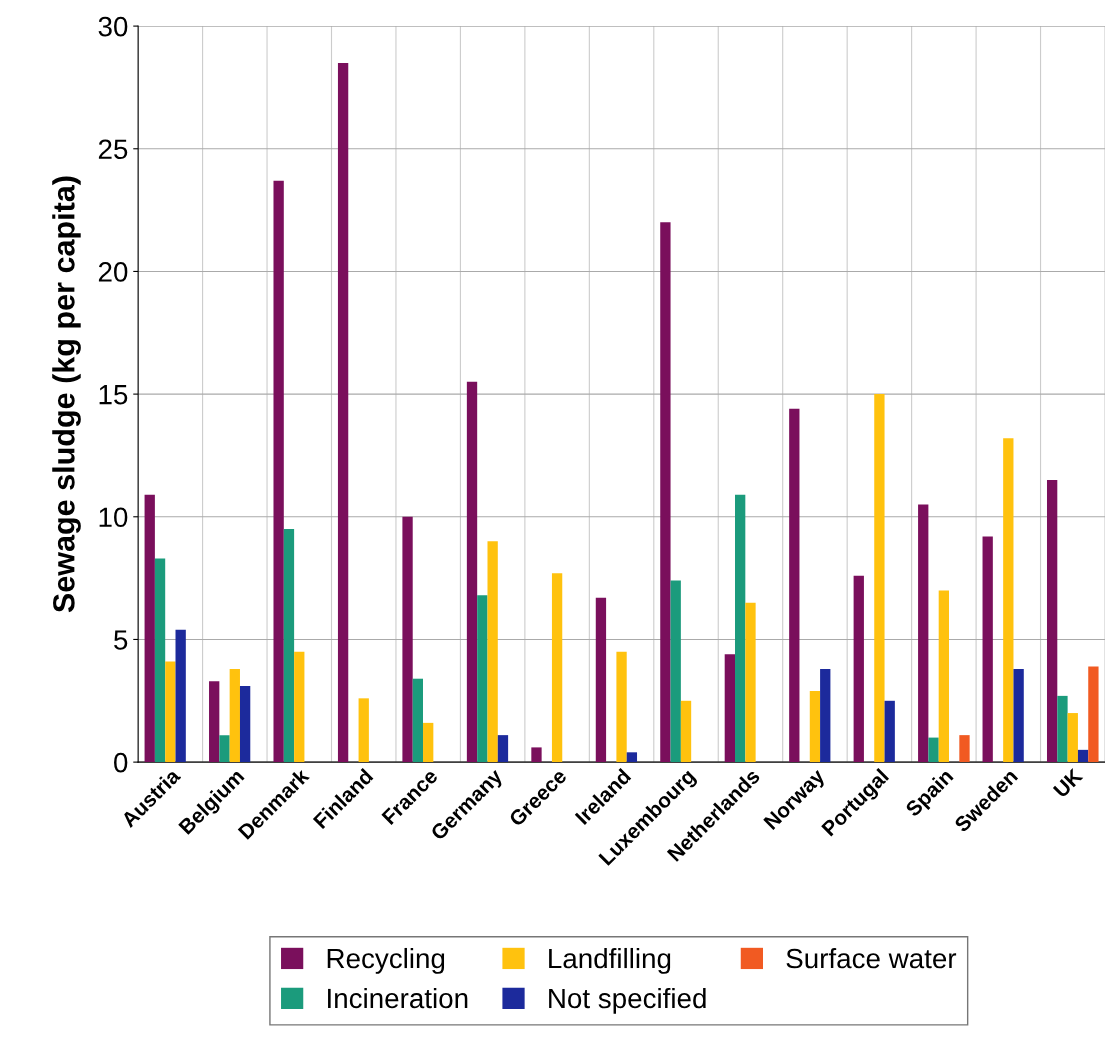 This screenshot has height=1044, width=1105. I want to click on y-tick-label: 30, so click(113, 26).